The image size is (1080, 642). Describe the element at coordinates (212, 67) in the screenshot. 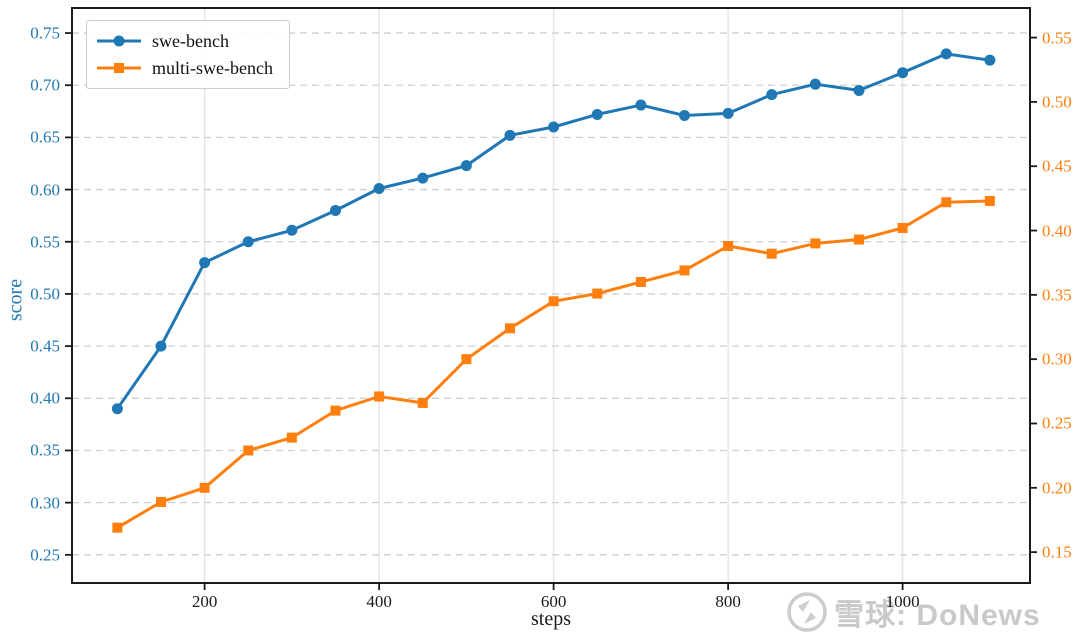

I see `legend-label: multi-swe-bench` at that location.